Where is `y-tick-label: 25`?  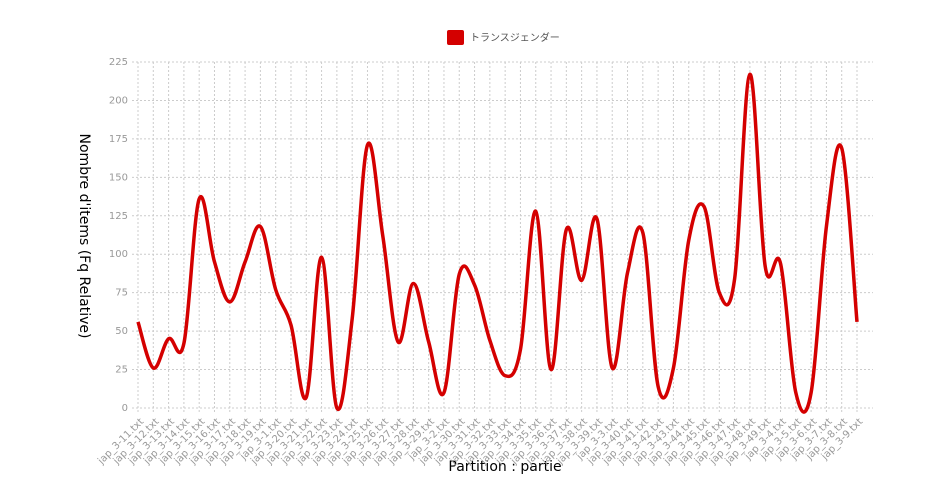
y-tick-label: 25 is located at coordinates (121, 370).